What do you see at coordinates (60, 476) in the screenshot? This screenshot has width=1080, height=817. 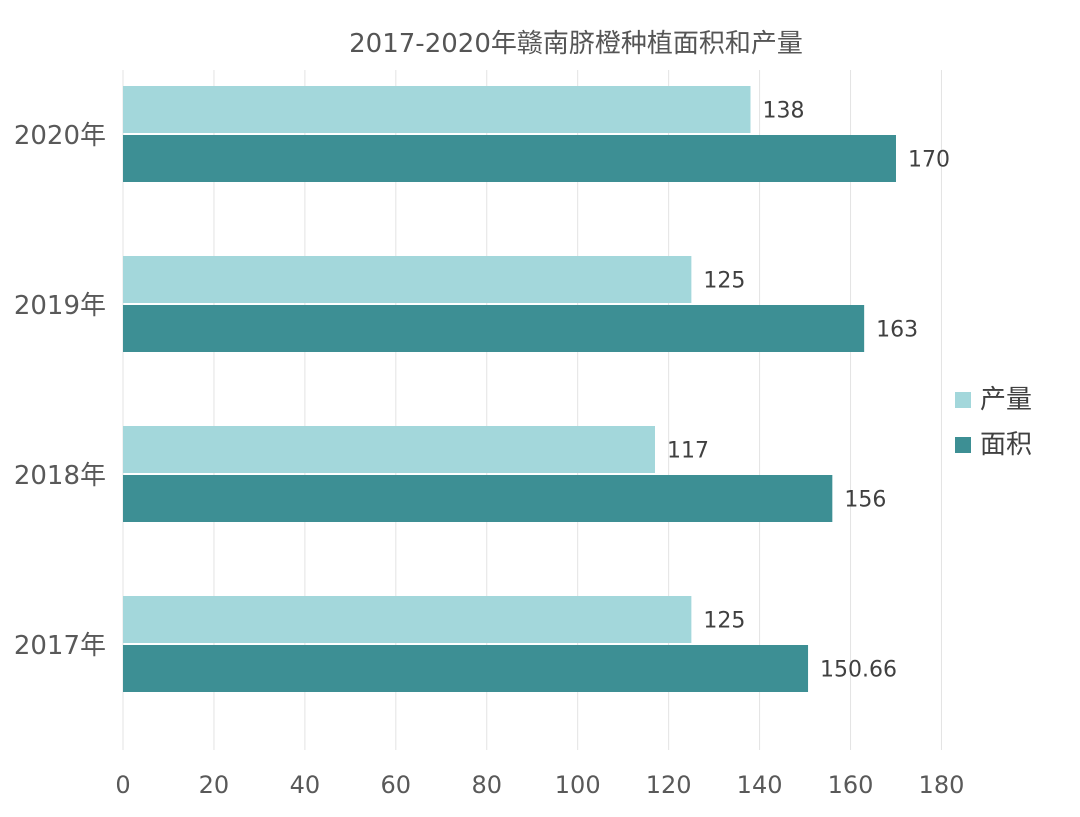 I see `category-label: 2018年` at bounding box center [60, 476].